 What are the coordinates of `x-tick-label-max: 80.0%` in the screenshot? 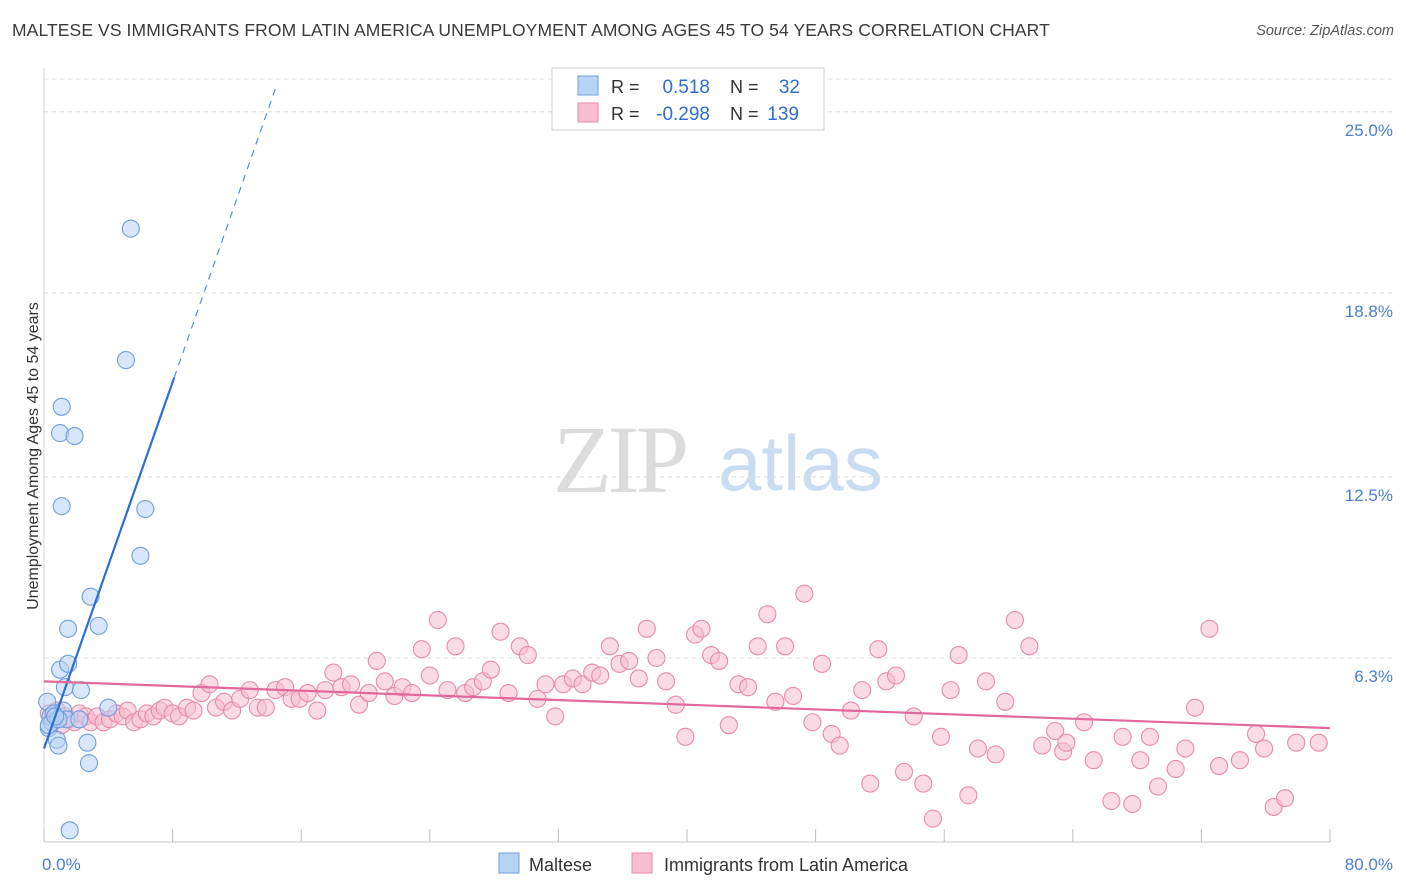 It's located at (1369, 864).